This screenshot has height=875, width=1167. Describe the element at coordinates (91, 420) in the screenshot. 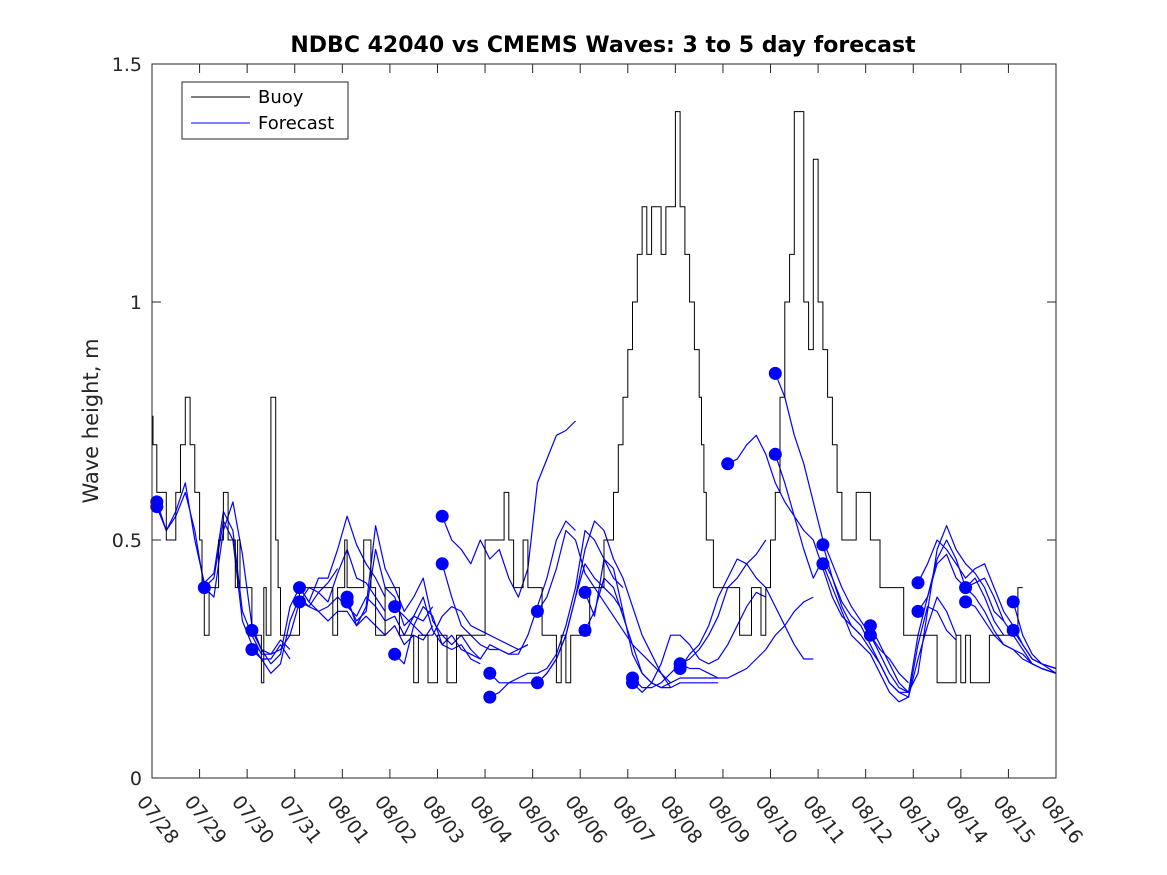

I see `y-axis-label: Wave height, m` at that location.